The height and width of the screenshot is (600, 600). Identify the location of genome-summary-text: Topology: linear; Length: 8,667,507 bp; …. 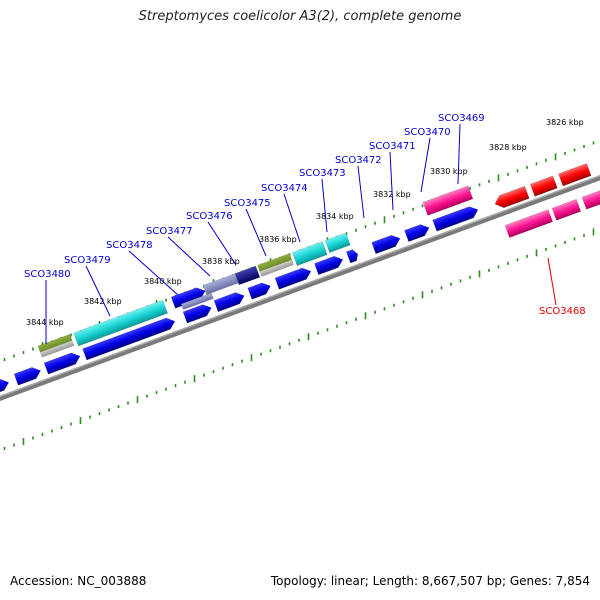
(430, 581).